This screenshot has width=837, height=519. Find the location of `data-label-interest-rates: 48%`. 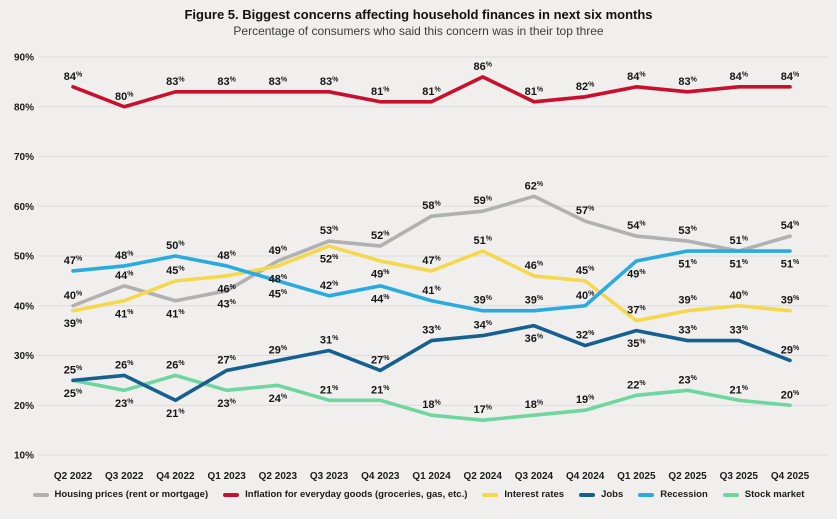

data-label-interest-rates: 48% is located at coordinates (278, 279).